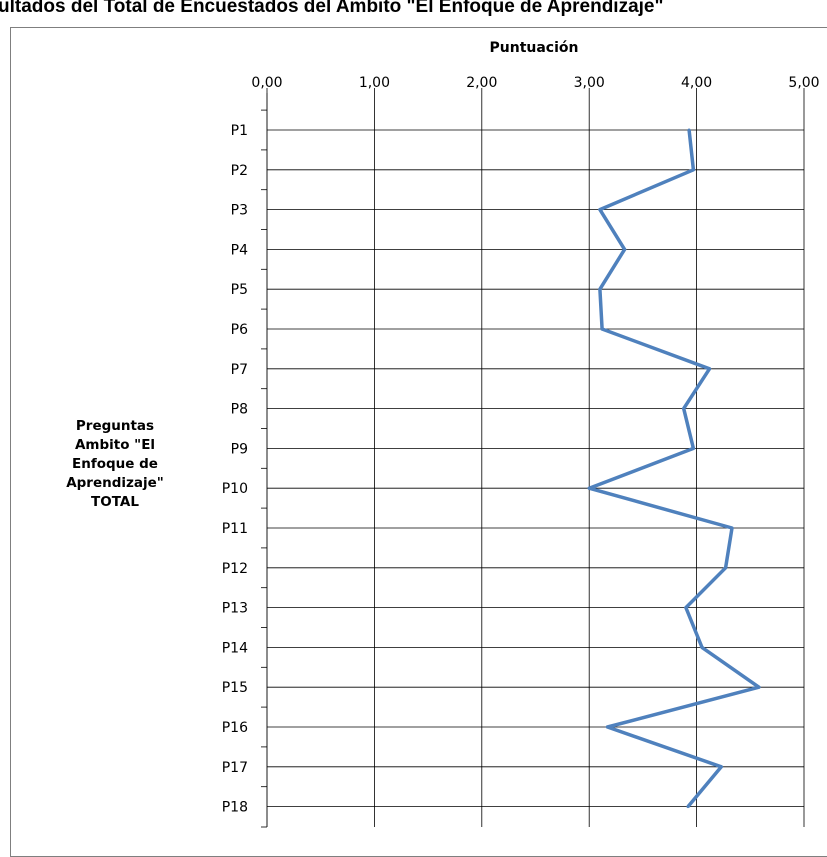  I want to click on y-axis-title-line: Ambito "El, so click(115, 445).